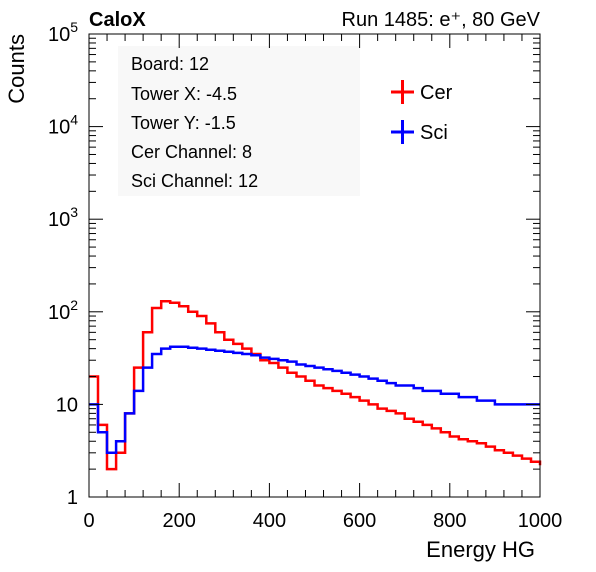  What do you see at coordinates (117, 20) in the screenshot?
I see `experiment-label: CaloX` at bounding box center [117, 20].